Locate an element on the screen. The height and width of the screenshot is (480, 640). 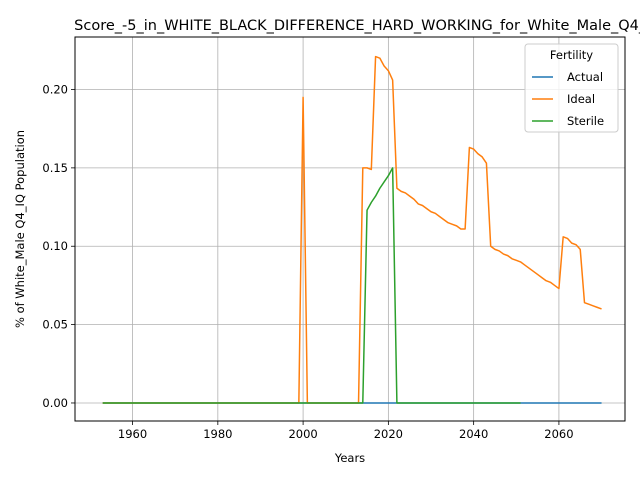
legend-box is located at coordinates (571, 88).